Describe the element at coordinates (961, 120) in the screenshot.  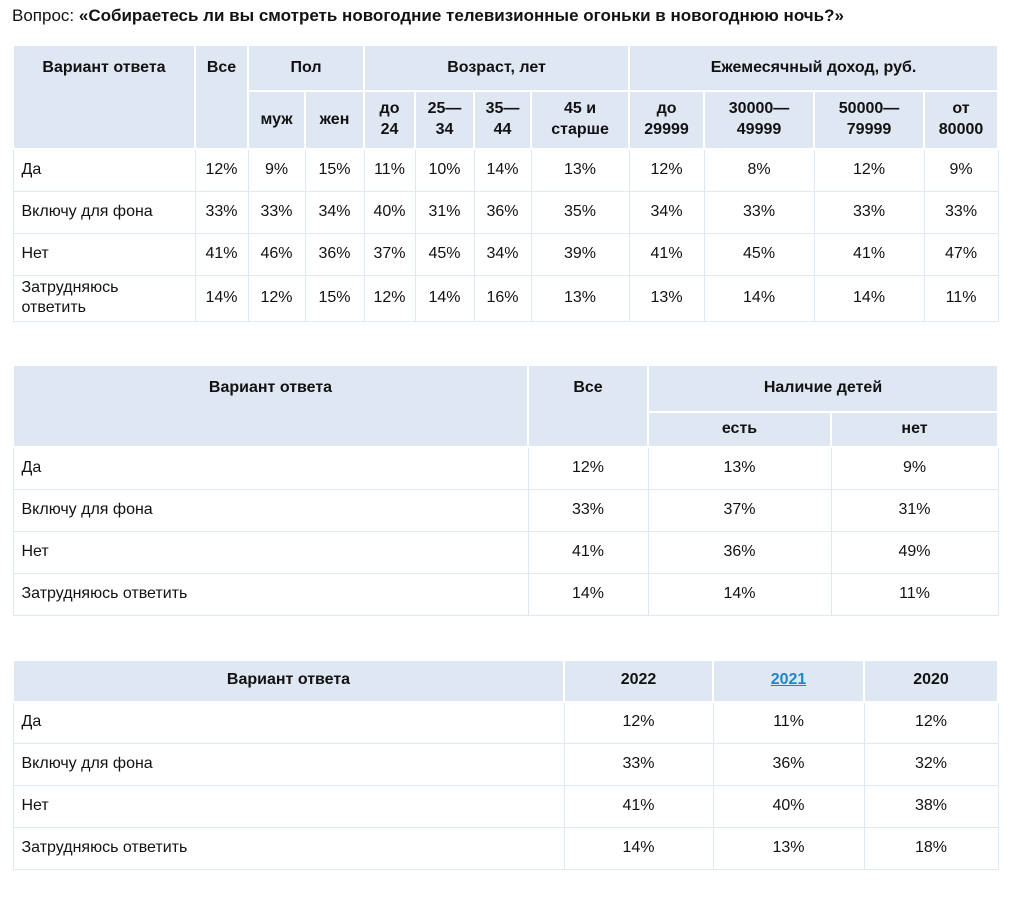
I see `col-header-income-80000plus: от 80000` at that location.